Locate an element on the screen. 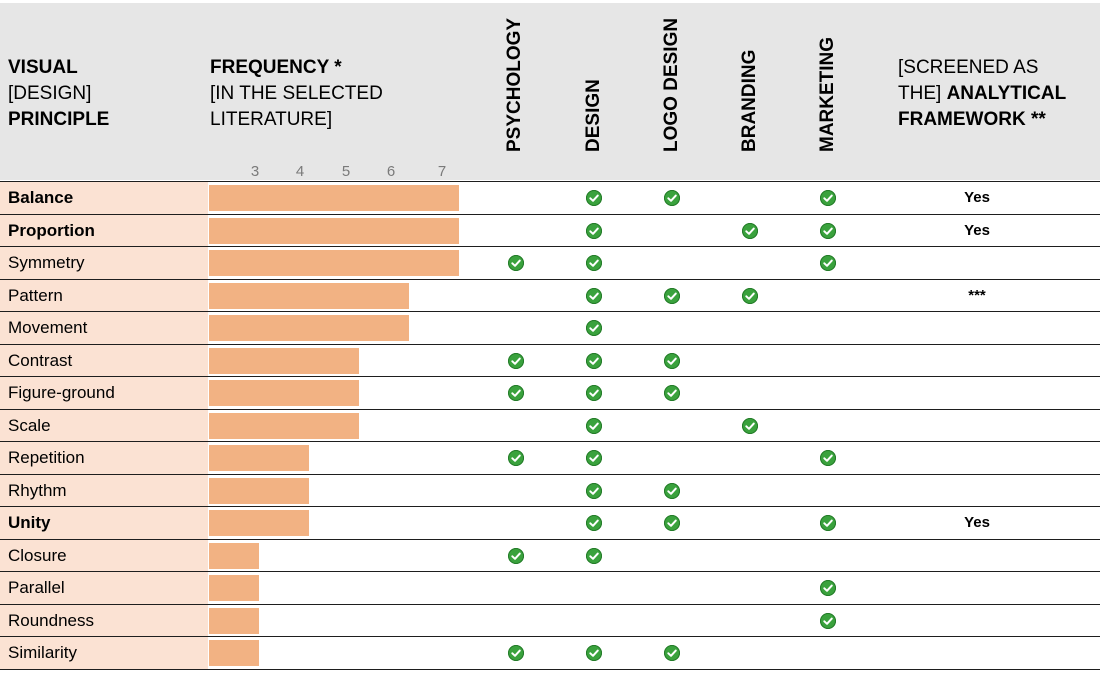 The width and height of the screenshot is (1100, 673). frequency-tick-3: 3 is located at coordinates (255, 171).